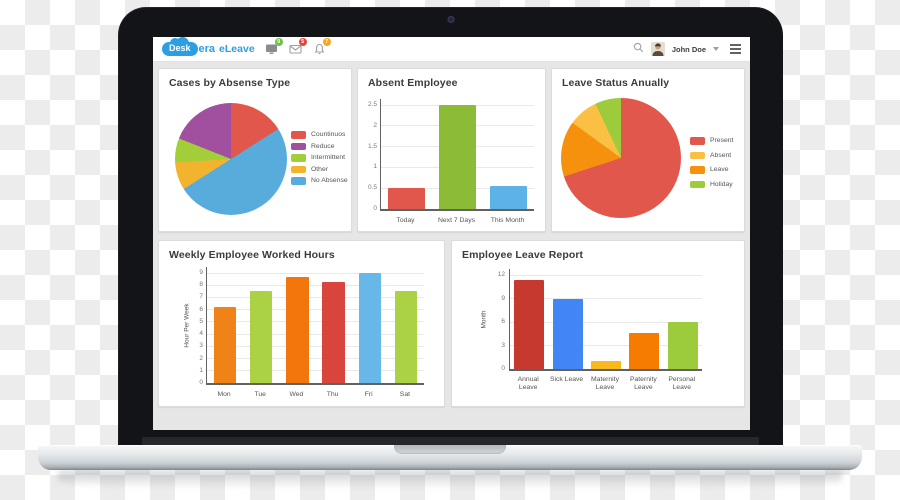 Image resolution: width=900 pixels, height=500 pixels. Describe the element at coordinates (372, 146) in the screenshot. I see `y-tick-label: 1.5` at that location.